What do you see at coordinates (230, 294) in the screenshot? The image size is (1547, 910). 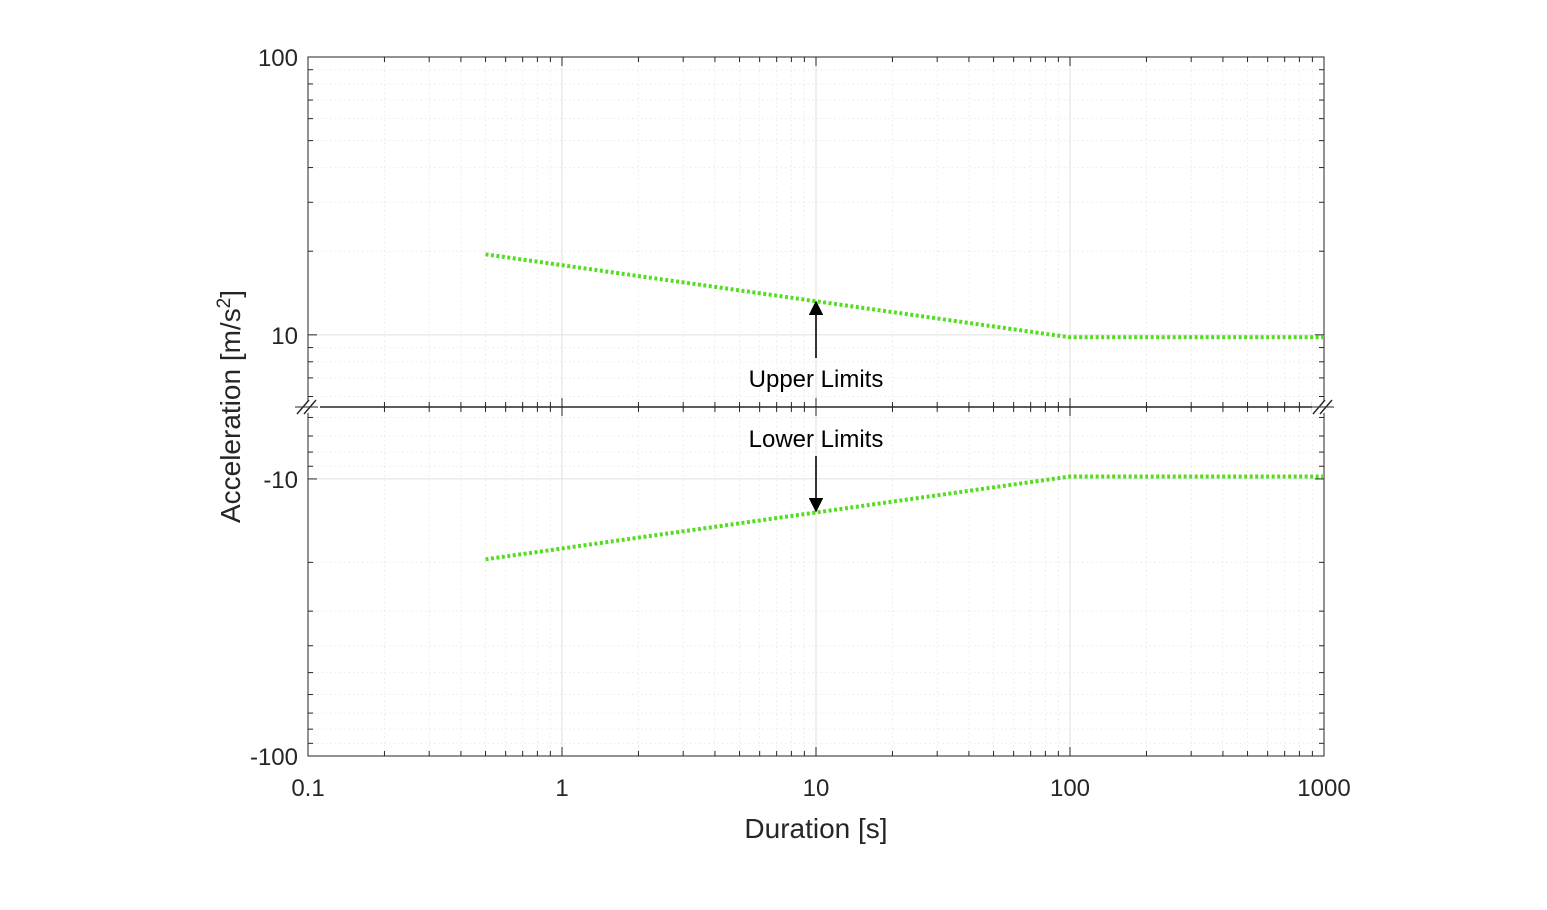 I see `y-axis-title-suffix: ]` at bounding box center [230, 294].